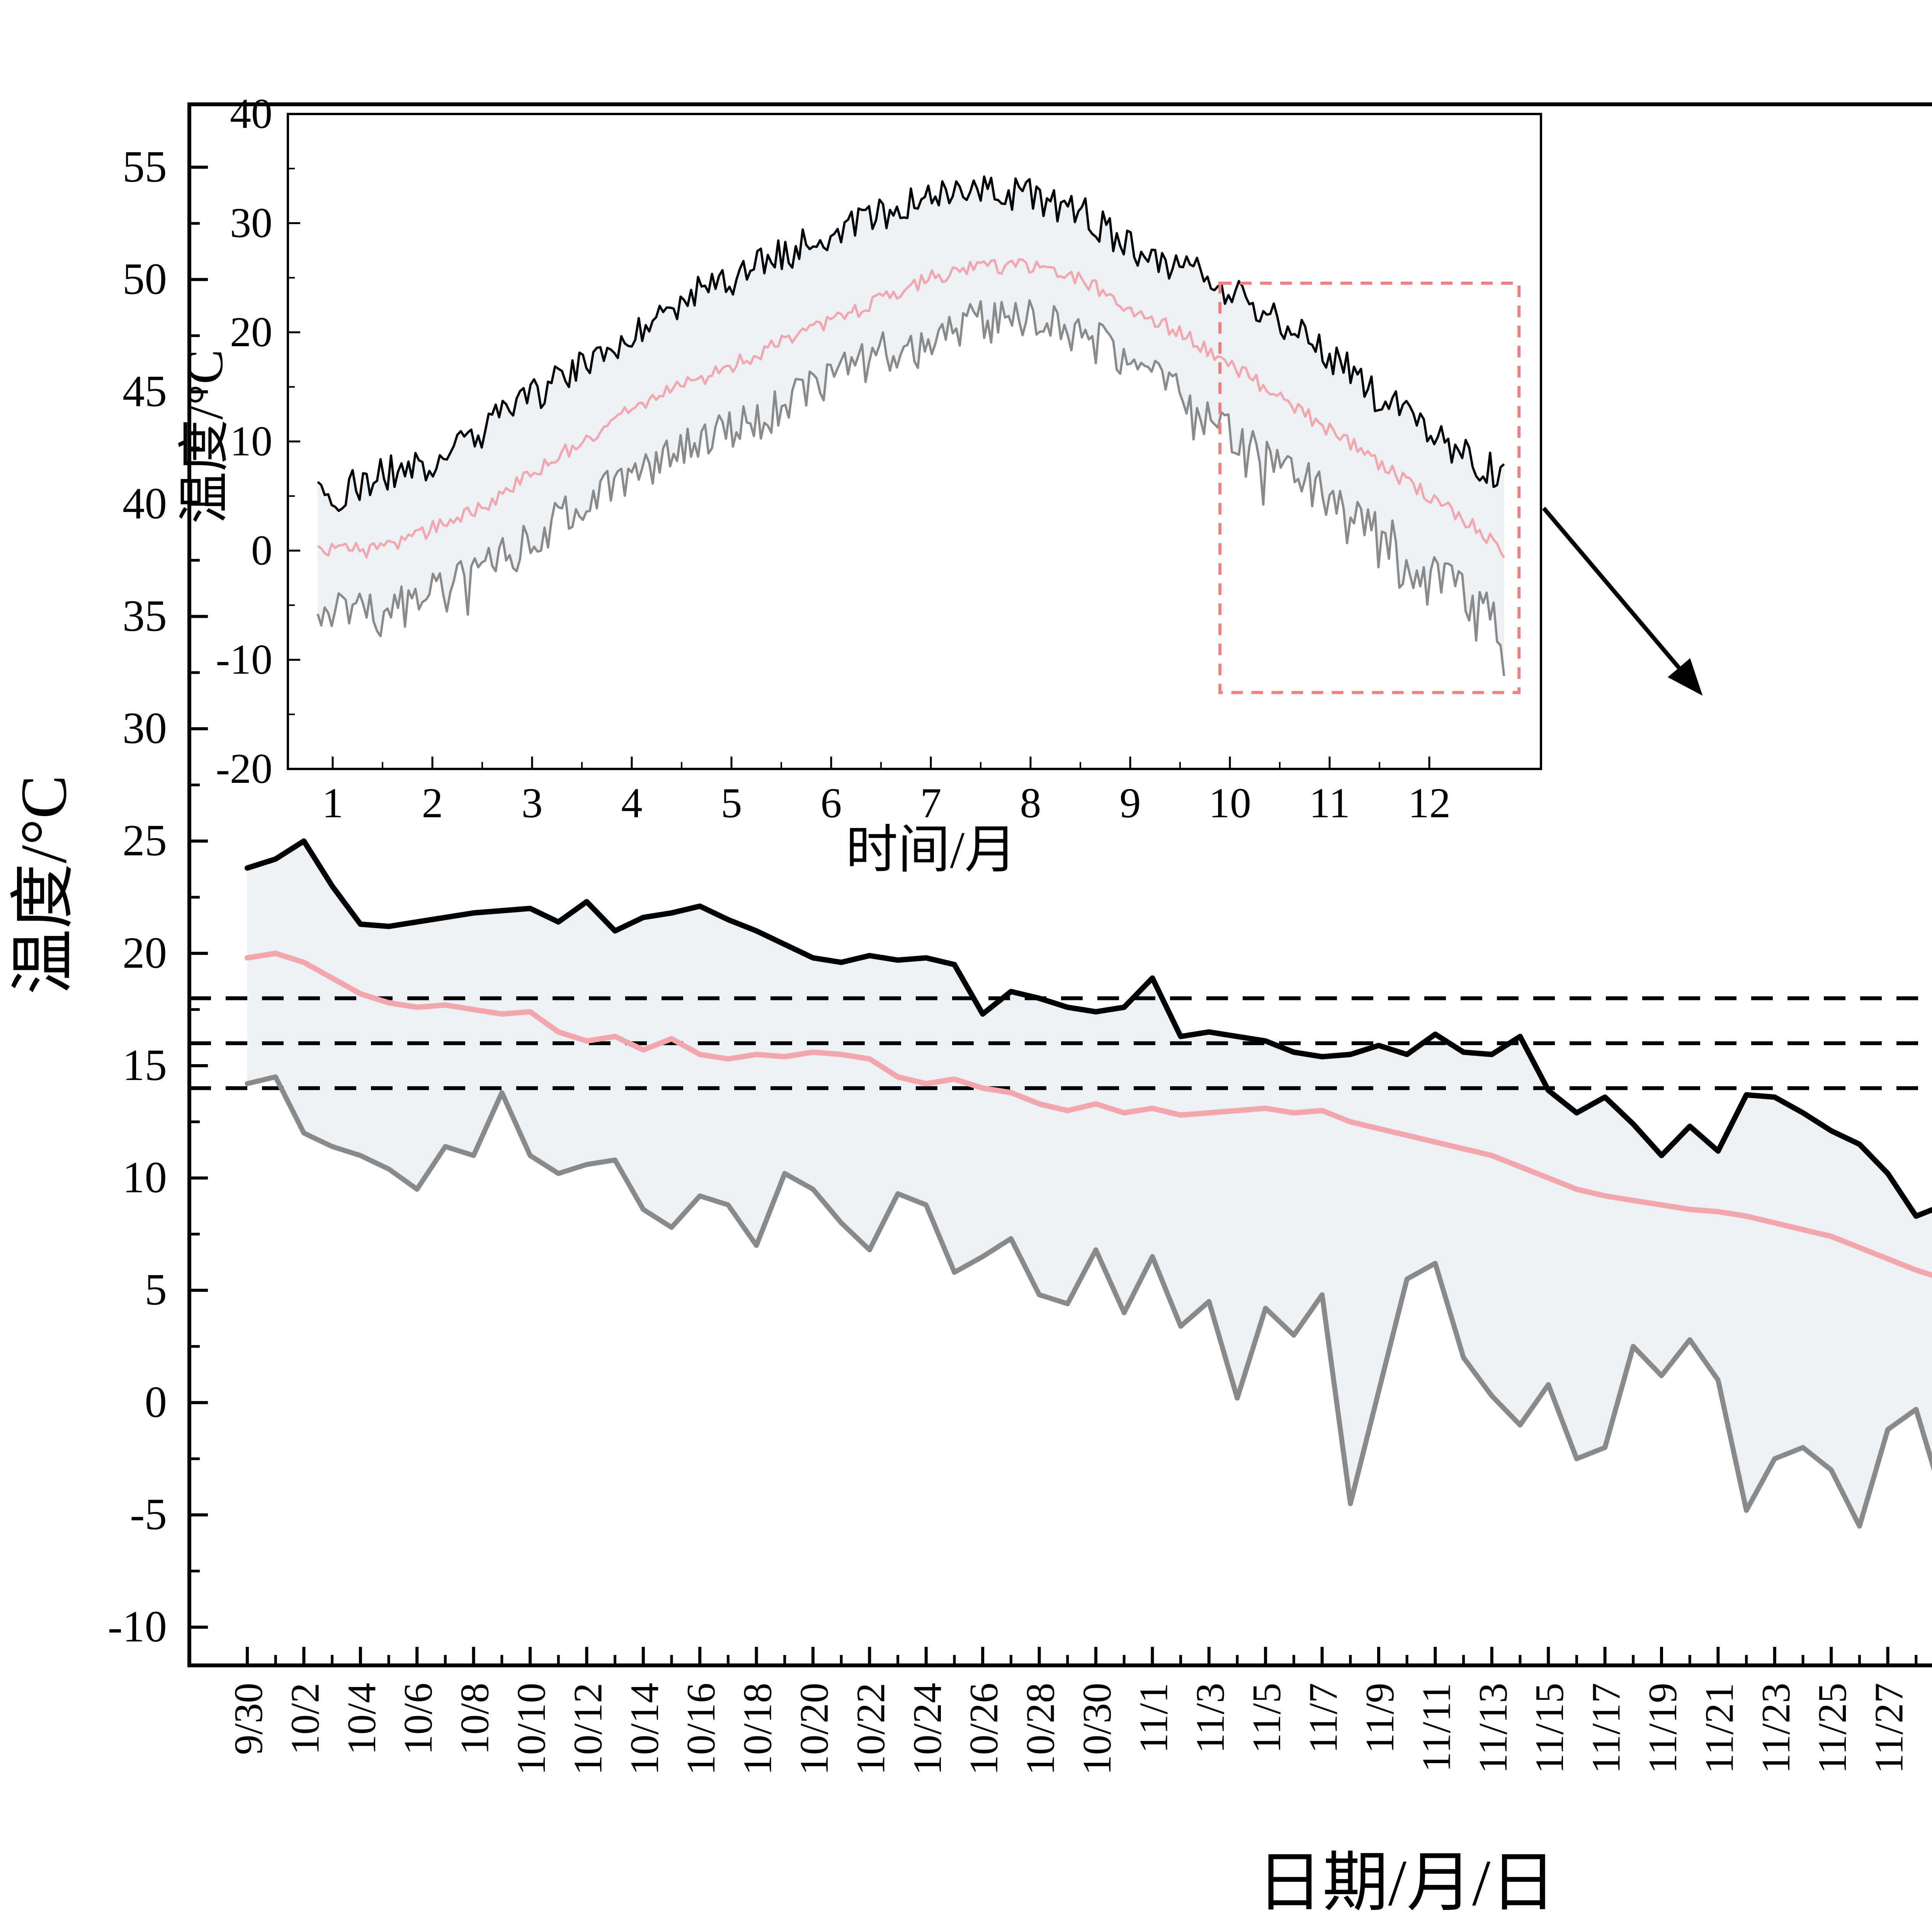 The image size is (1932, 1932). I want to click on x-tick-label: 10/2, so click(305, 1719).